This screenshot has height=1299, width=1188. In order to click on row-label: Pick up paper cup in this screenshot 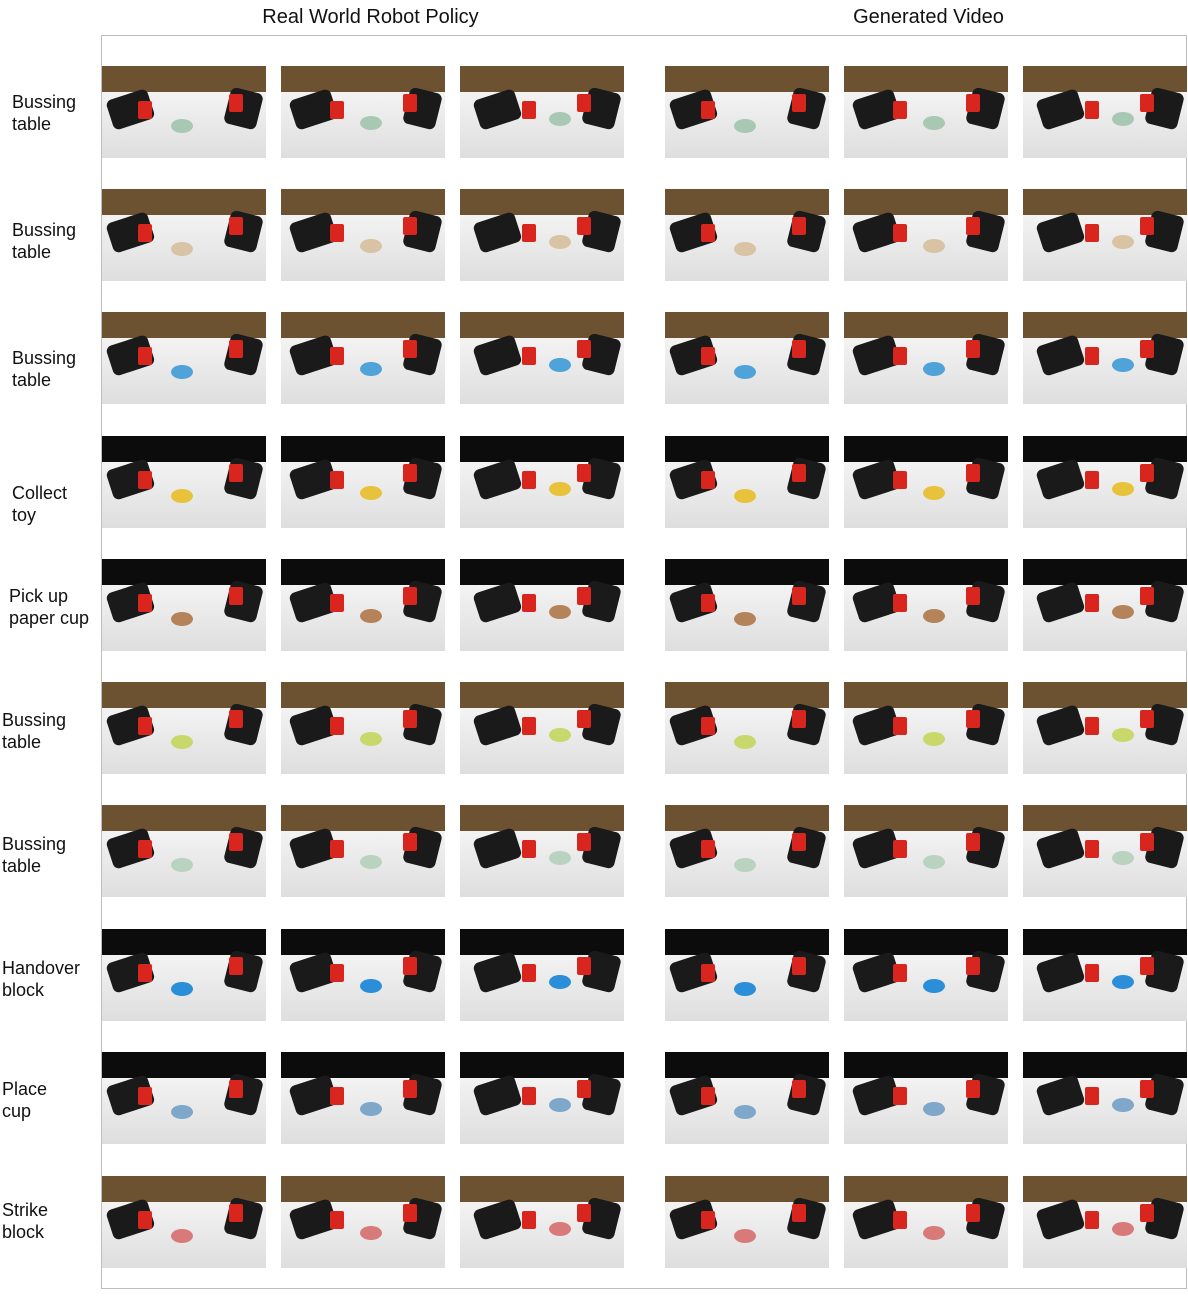, I will do `click(49, 607)`.